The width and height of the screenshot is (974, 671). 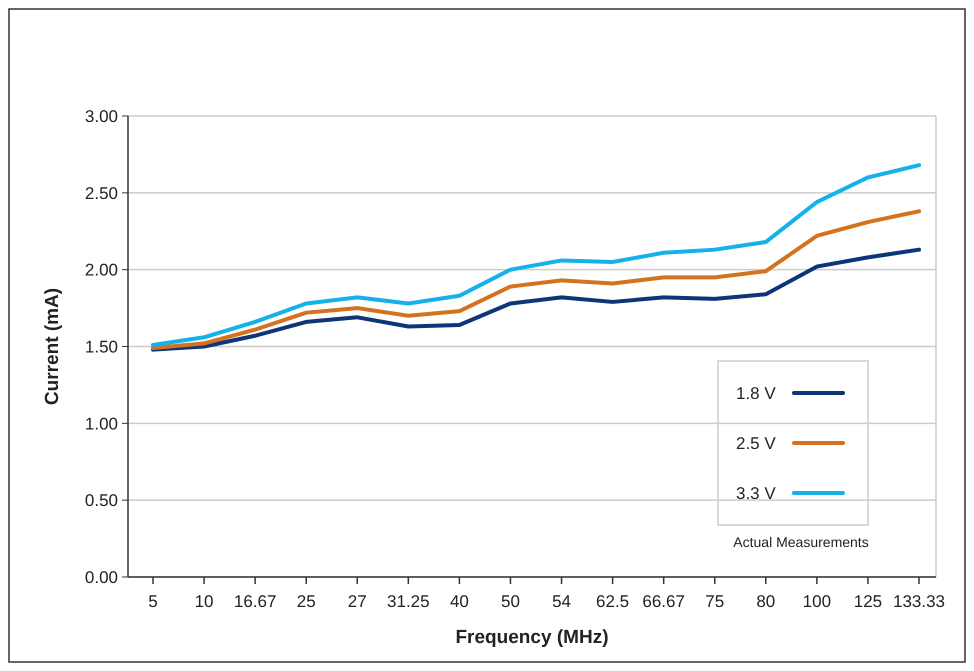 I want to click on x-tick-label: 125, so click(x=868, y=601).